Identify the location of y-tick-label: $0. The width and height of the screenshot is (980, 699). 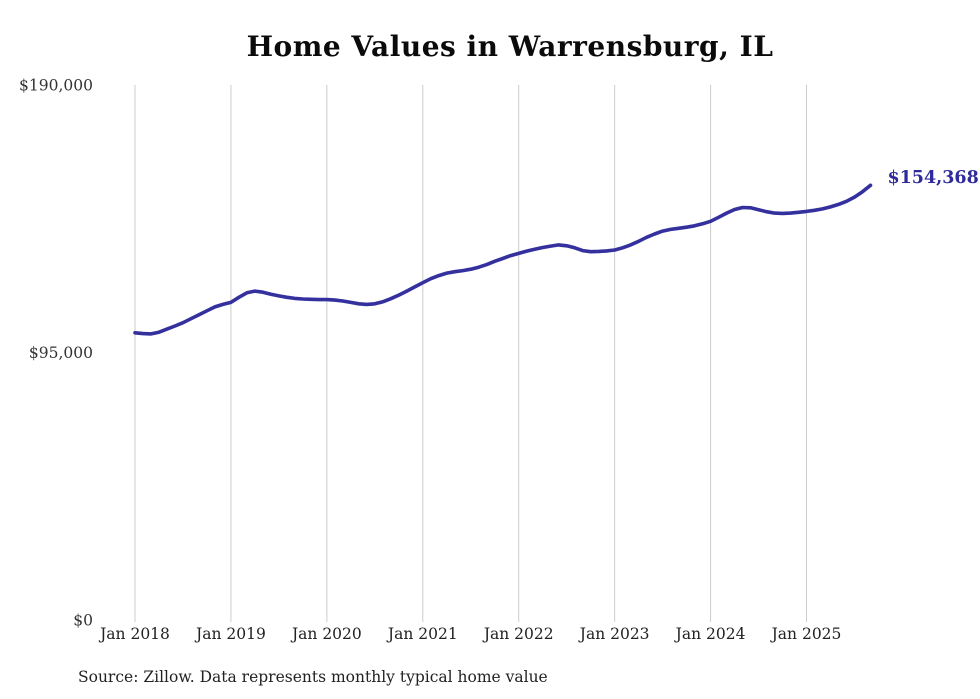
(83, 621).